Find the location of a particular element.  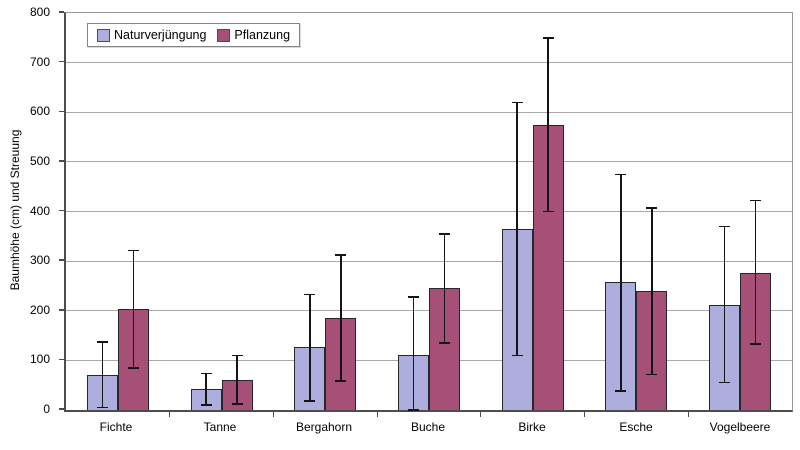

x-tick-label-esche: Esche is located at coordinates (636, 427).